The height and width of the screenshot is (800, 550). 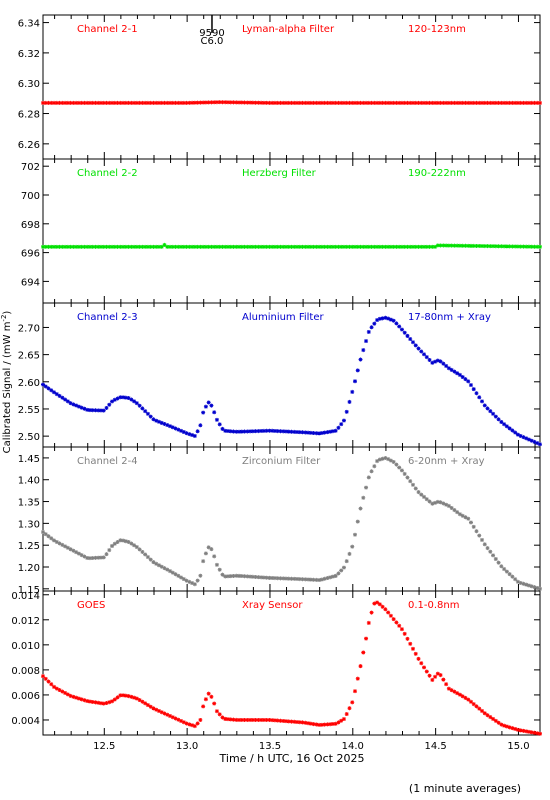 What do you see at coordinates (25, 621) in the screenshot?
I see `y-tick-label: 0.012` at bounding box center [25, 621].